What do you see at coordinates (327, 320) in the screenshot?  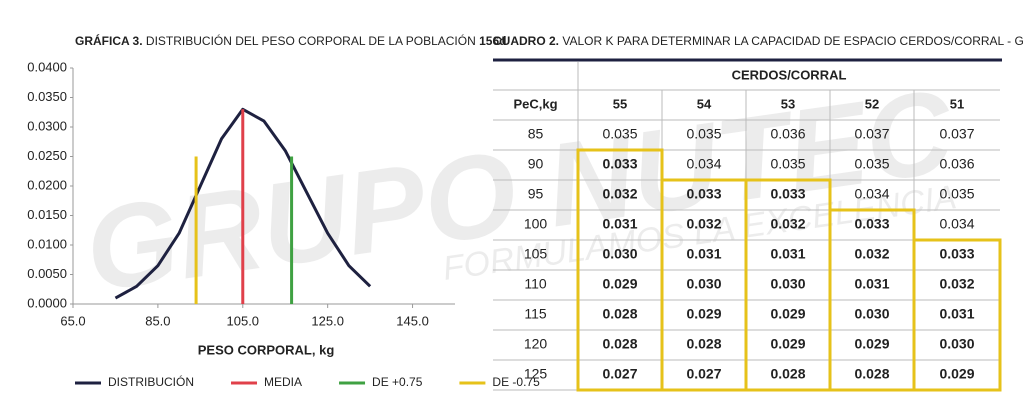 I see `x-tick-label: 125.0` at bounding box center [327, 320].